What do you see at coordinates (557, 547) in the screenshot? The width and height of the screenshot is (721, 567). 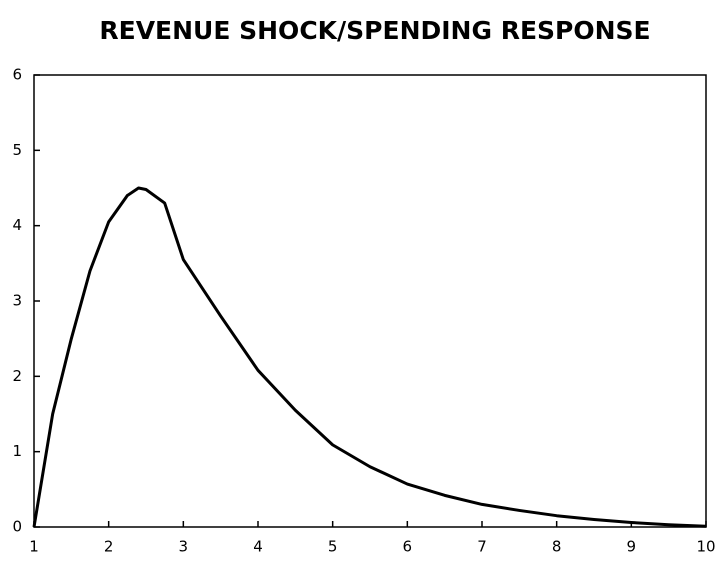 I see `x-tick-label: 8` at bounding box center [557, 547].